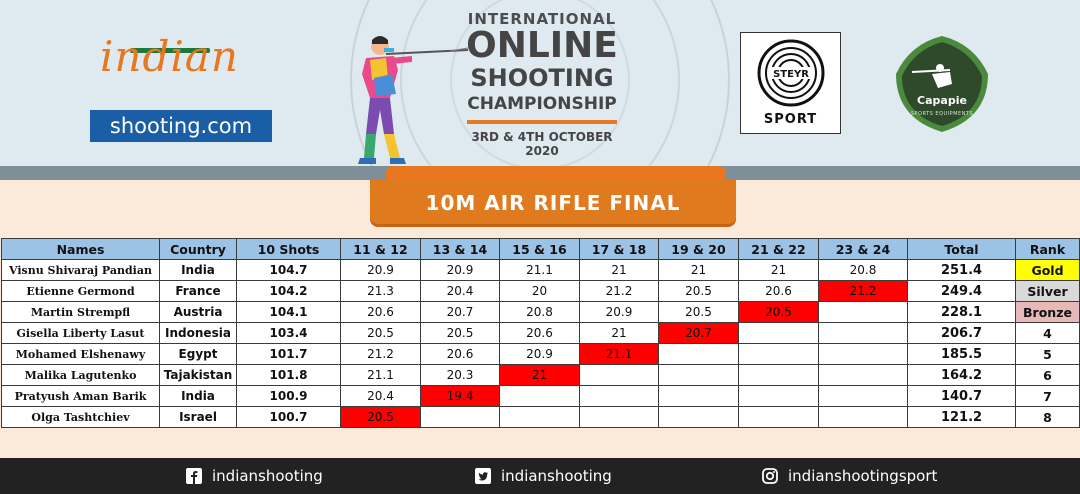 This screenshot has width=1080, height=494. What do you see at coordinates (198, 375) in the screenshot?
I see `athlete-country: Tajakistan` at bounding box center [198, 375].